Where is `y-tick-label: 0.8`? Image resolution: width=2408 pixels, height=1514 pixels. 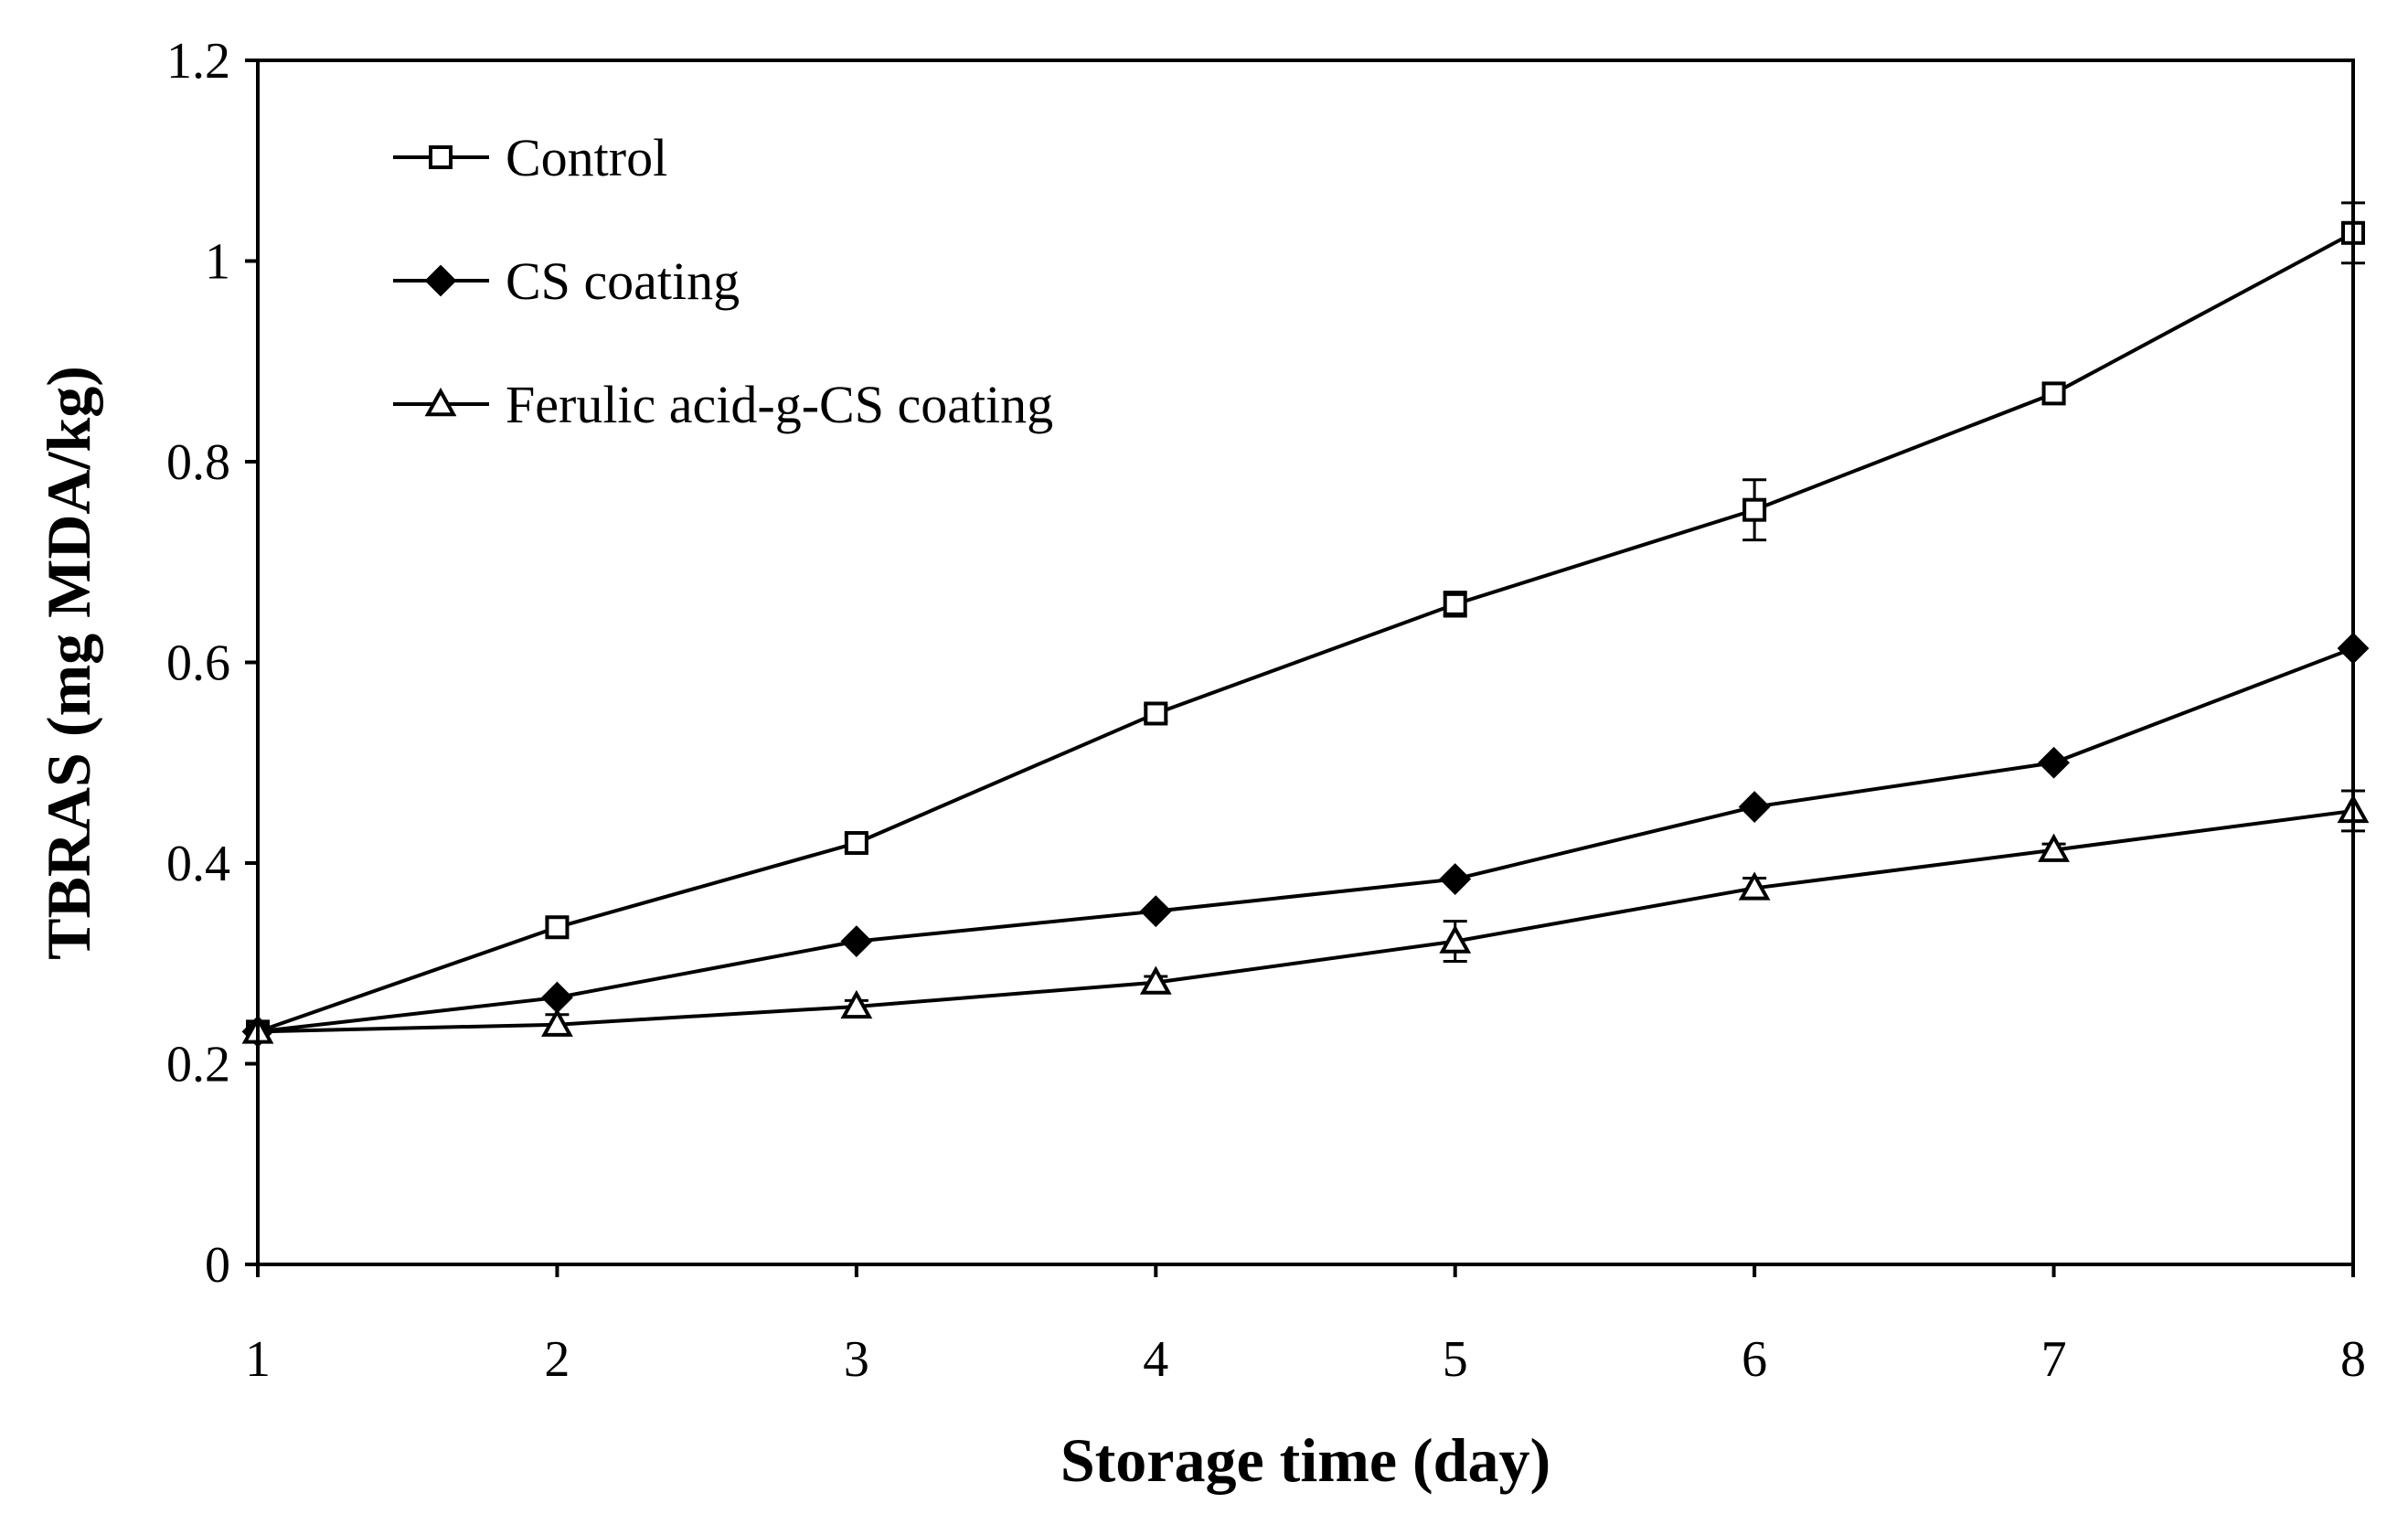
y-tick-label: 0.8 is located at coordinates (198, 462).